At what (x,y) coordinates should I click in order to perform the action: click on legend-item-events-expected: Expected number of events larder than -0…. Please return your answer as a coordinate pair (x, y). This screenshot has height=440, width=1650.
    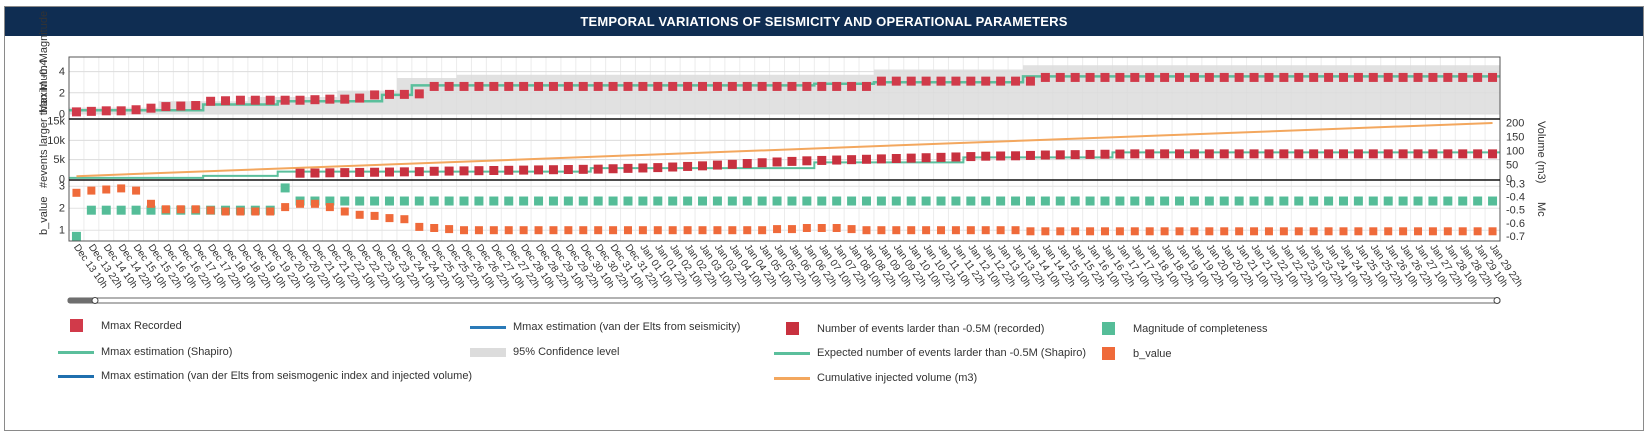
    Looking at the image, I should click on (930, 353).